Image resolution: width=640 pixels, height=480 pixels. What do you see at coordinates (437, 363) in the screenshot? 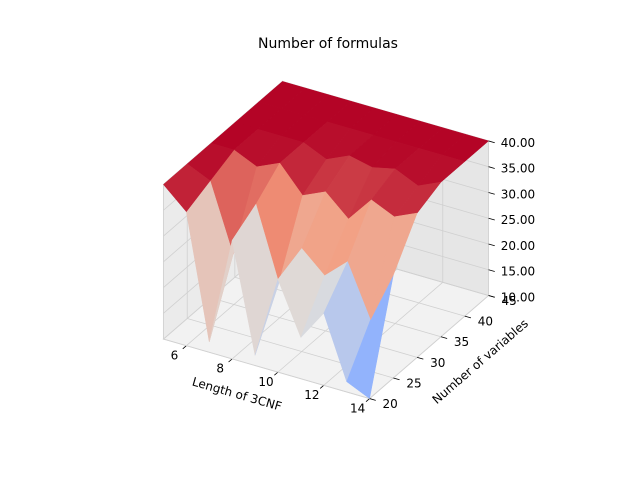
I see `y-tick-label: 30` at bounding box center [437, 363].